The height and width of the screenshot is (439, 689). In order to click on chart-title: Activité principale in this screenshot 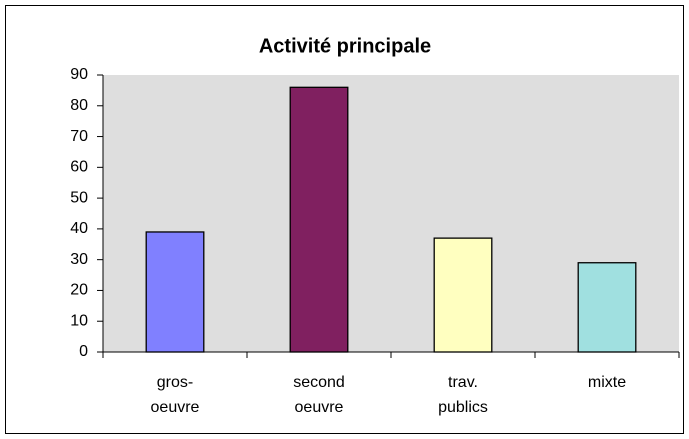, I will do `click(345, 46)`.